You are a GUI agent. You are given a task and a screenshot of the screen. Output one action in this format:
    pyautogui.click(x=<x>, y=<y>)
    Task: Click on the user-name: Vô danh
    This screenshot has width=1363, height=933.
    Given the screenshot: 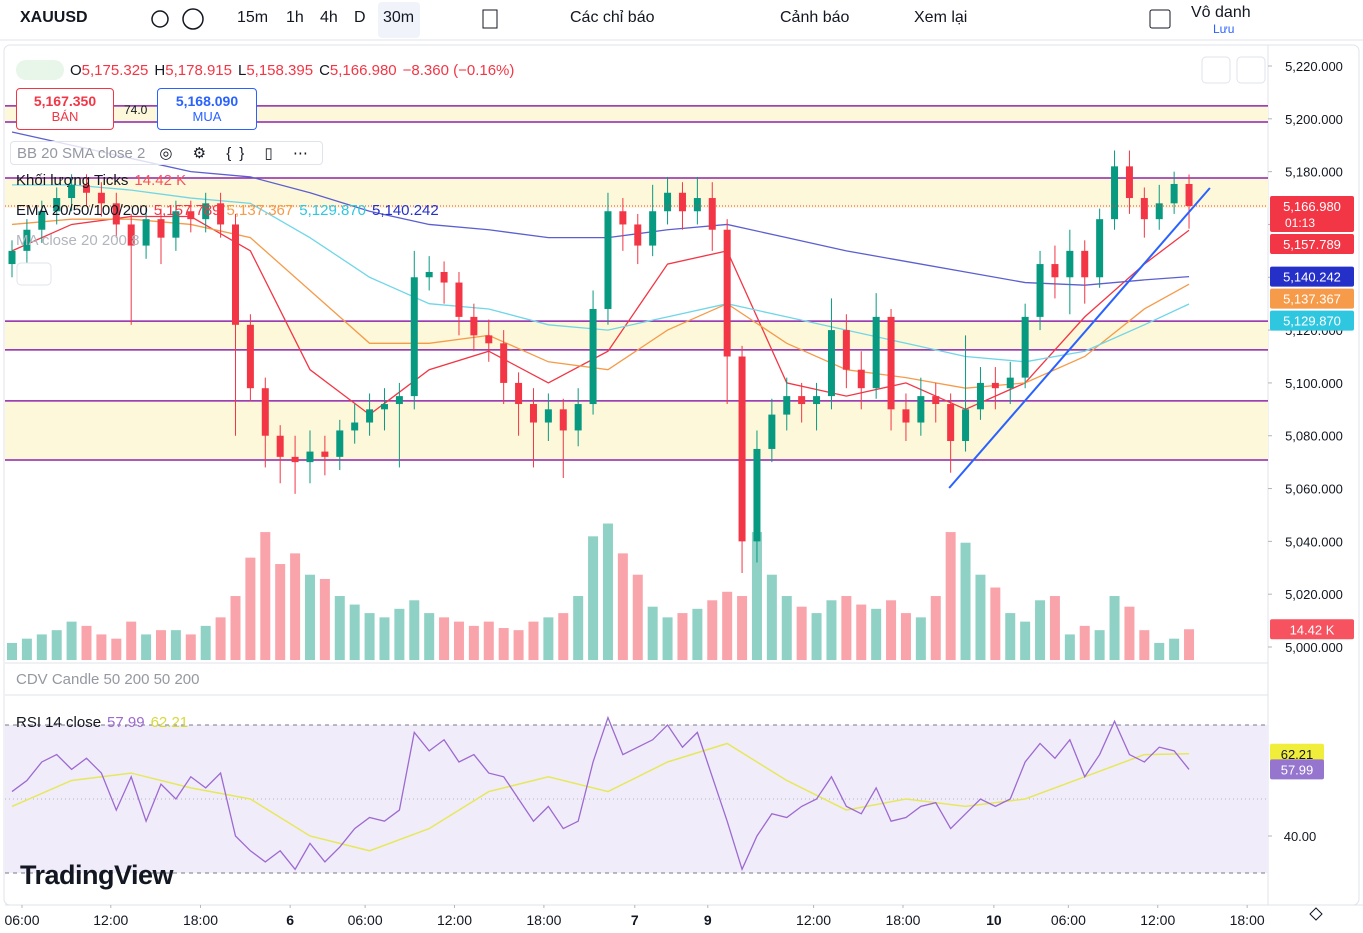 What is the action you would take?
    pyautogui.click(x=1221, y=12)
    